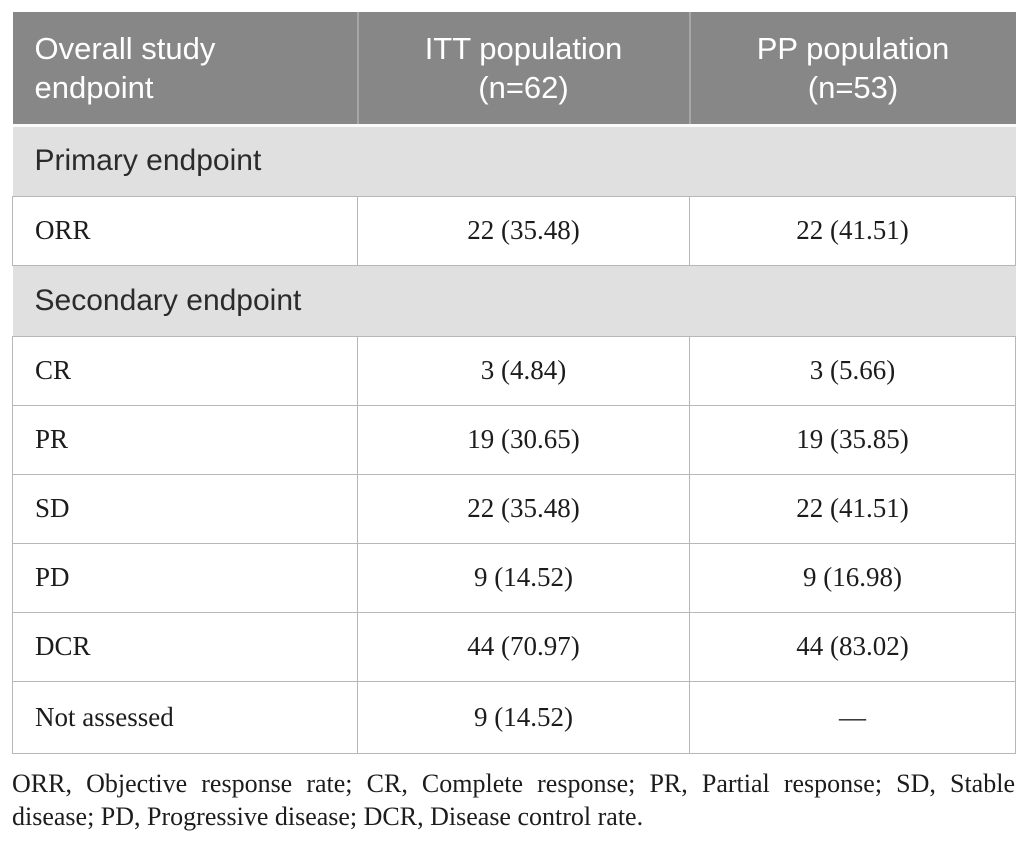 Image resolution: width=1025 pixels, height=842 pixels. I want to click on column-header-itt: ITT population (n=62), so click(523, 69).